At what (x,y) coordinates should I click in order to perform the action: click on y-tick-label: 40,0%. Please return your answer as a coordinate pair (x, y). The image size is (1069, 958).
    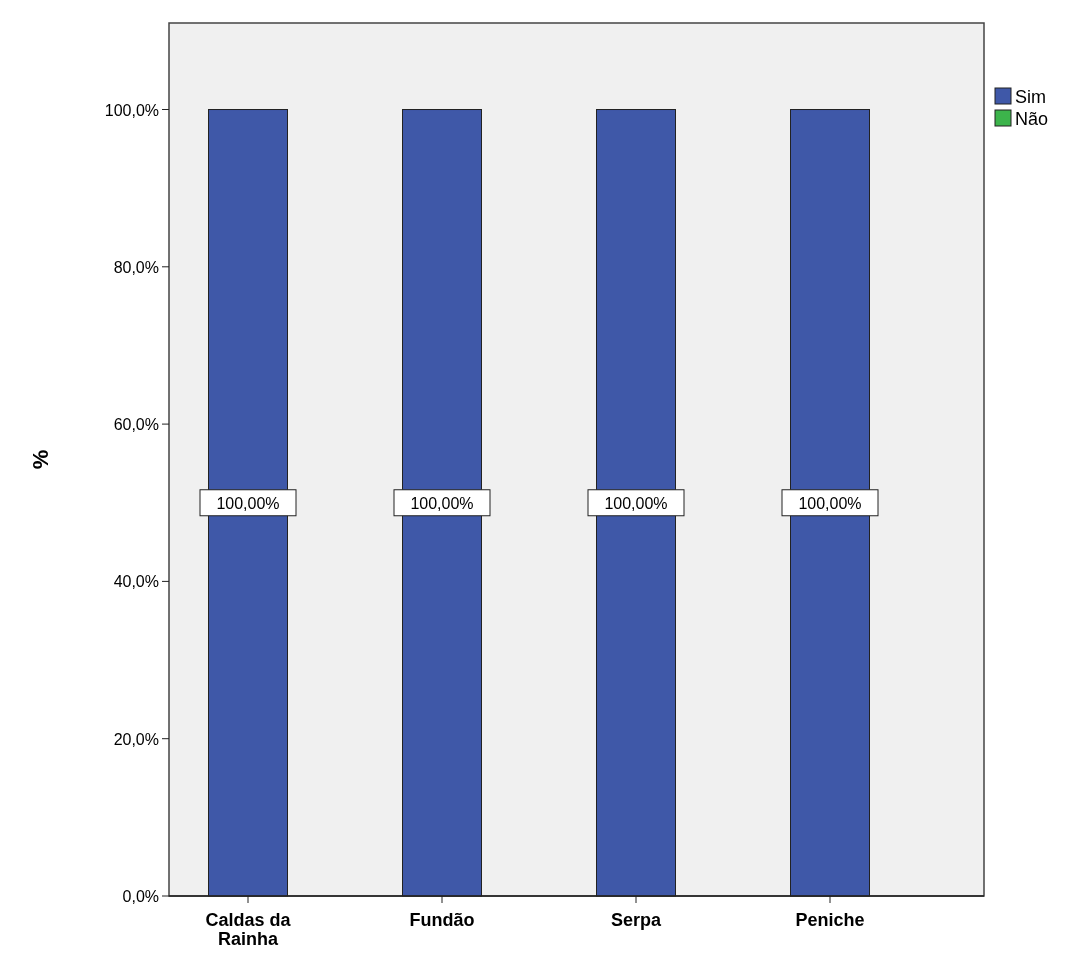
    Looking at the image, I should click on (136, 582).